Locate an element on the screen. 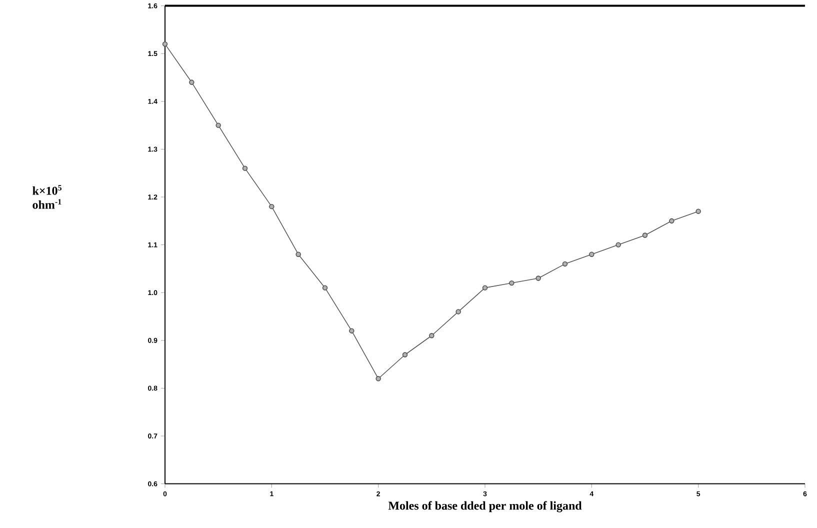 This screenshot has height=528, width=817. x-axis-title: Moles of base dded per mole of ligand is located at coordinates (485, 506).